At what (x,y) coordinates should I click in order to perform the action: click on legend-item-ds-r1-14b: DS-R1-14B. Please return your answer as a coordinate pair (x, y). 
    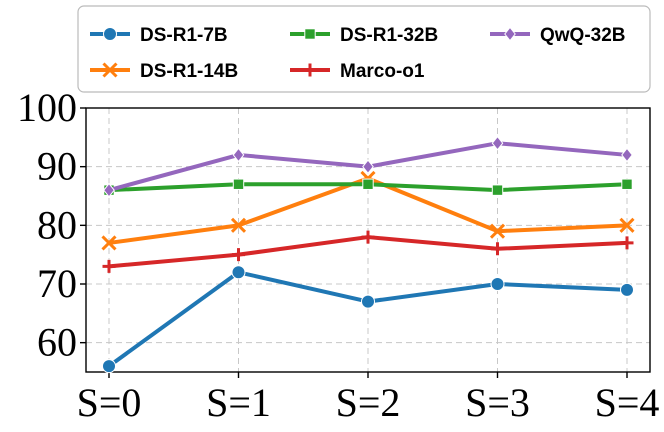
    Looking at the image, I should click on (164, 71).